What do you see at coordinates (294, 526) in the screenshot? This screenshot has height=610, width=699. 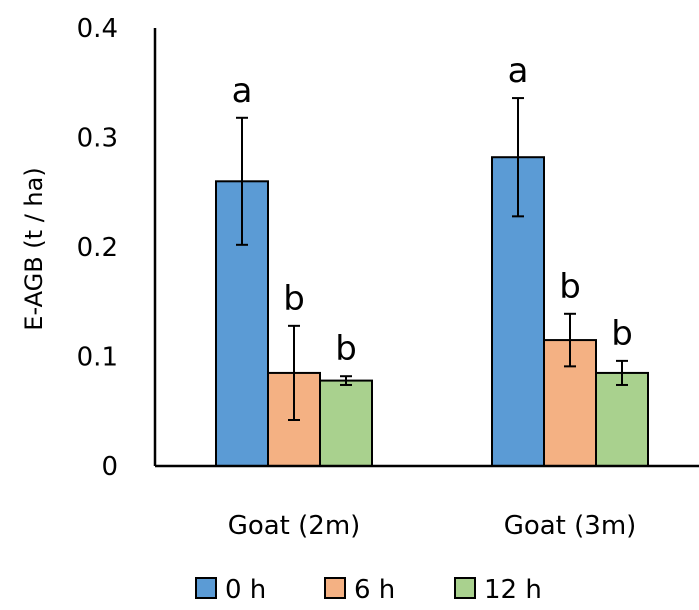 I see `x-tick-label: Goat (2m)` at bounding box center [294, 526].